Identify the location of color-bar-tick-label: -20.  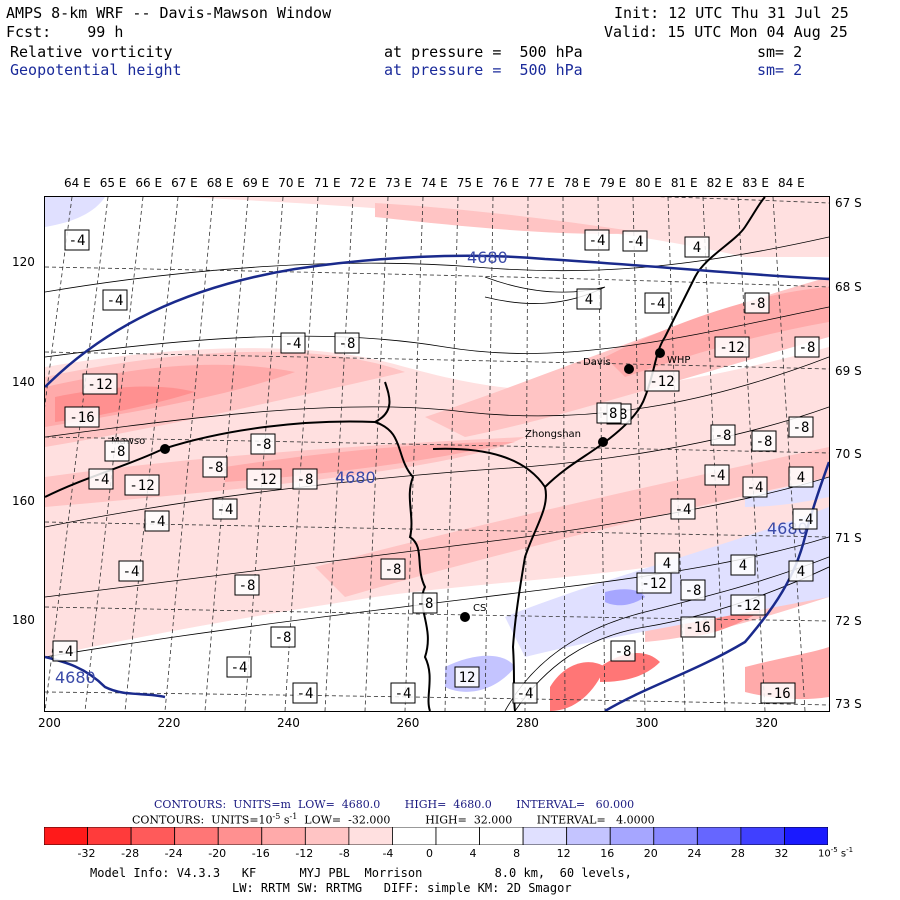
(217, 853).